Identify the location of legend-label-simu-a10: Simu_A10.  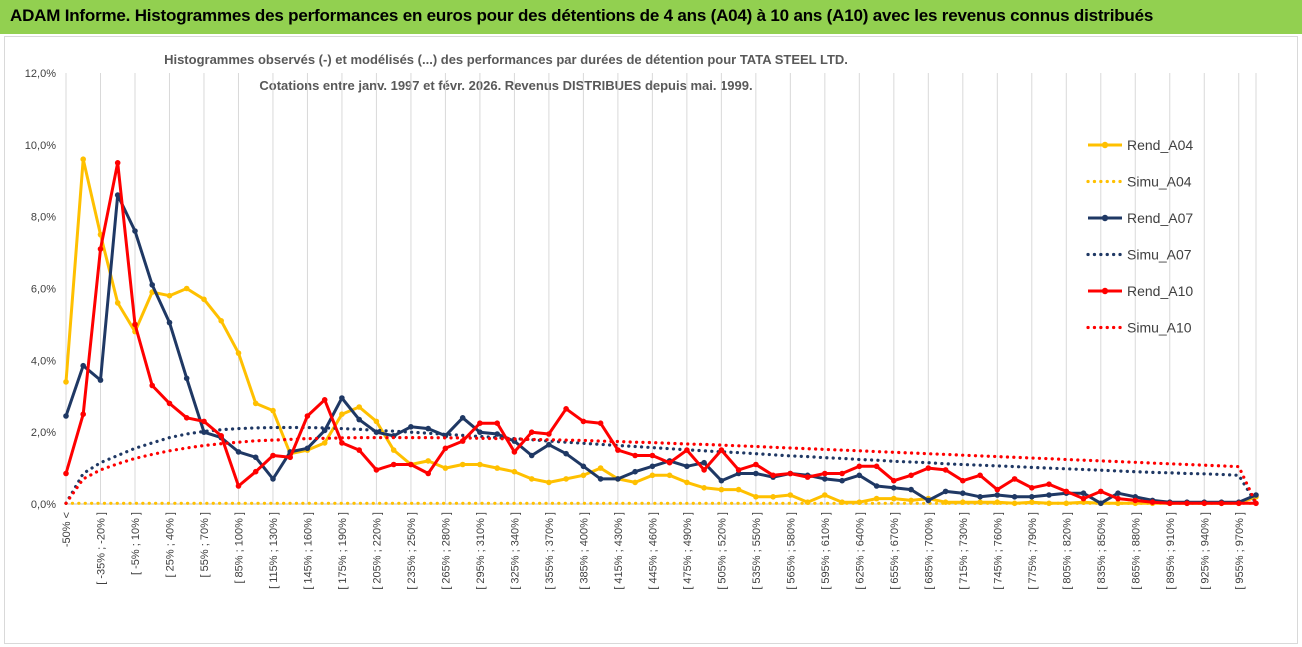
(1159, 328).